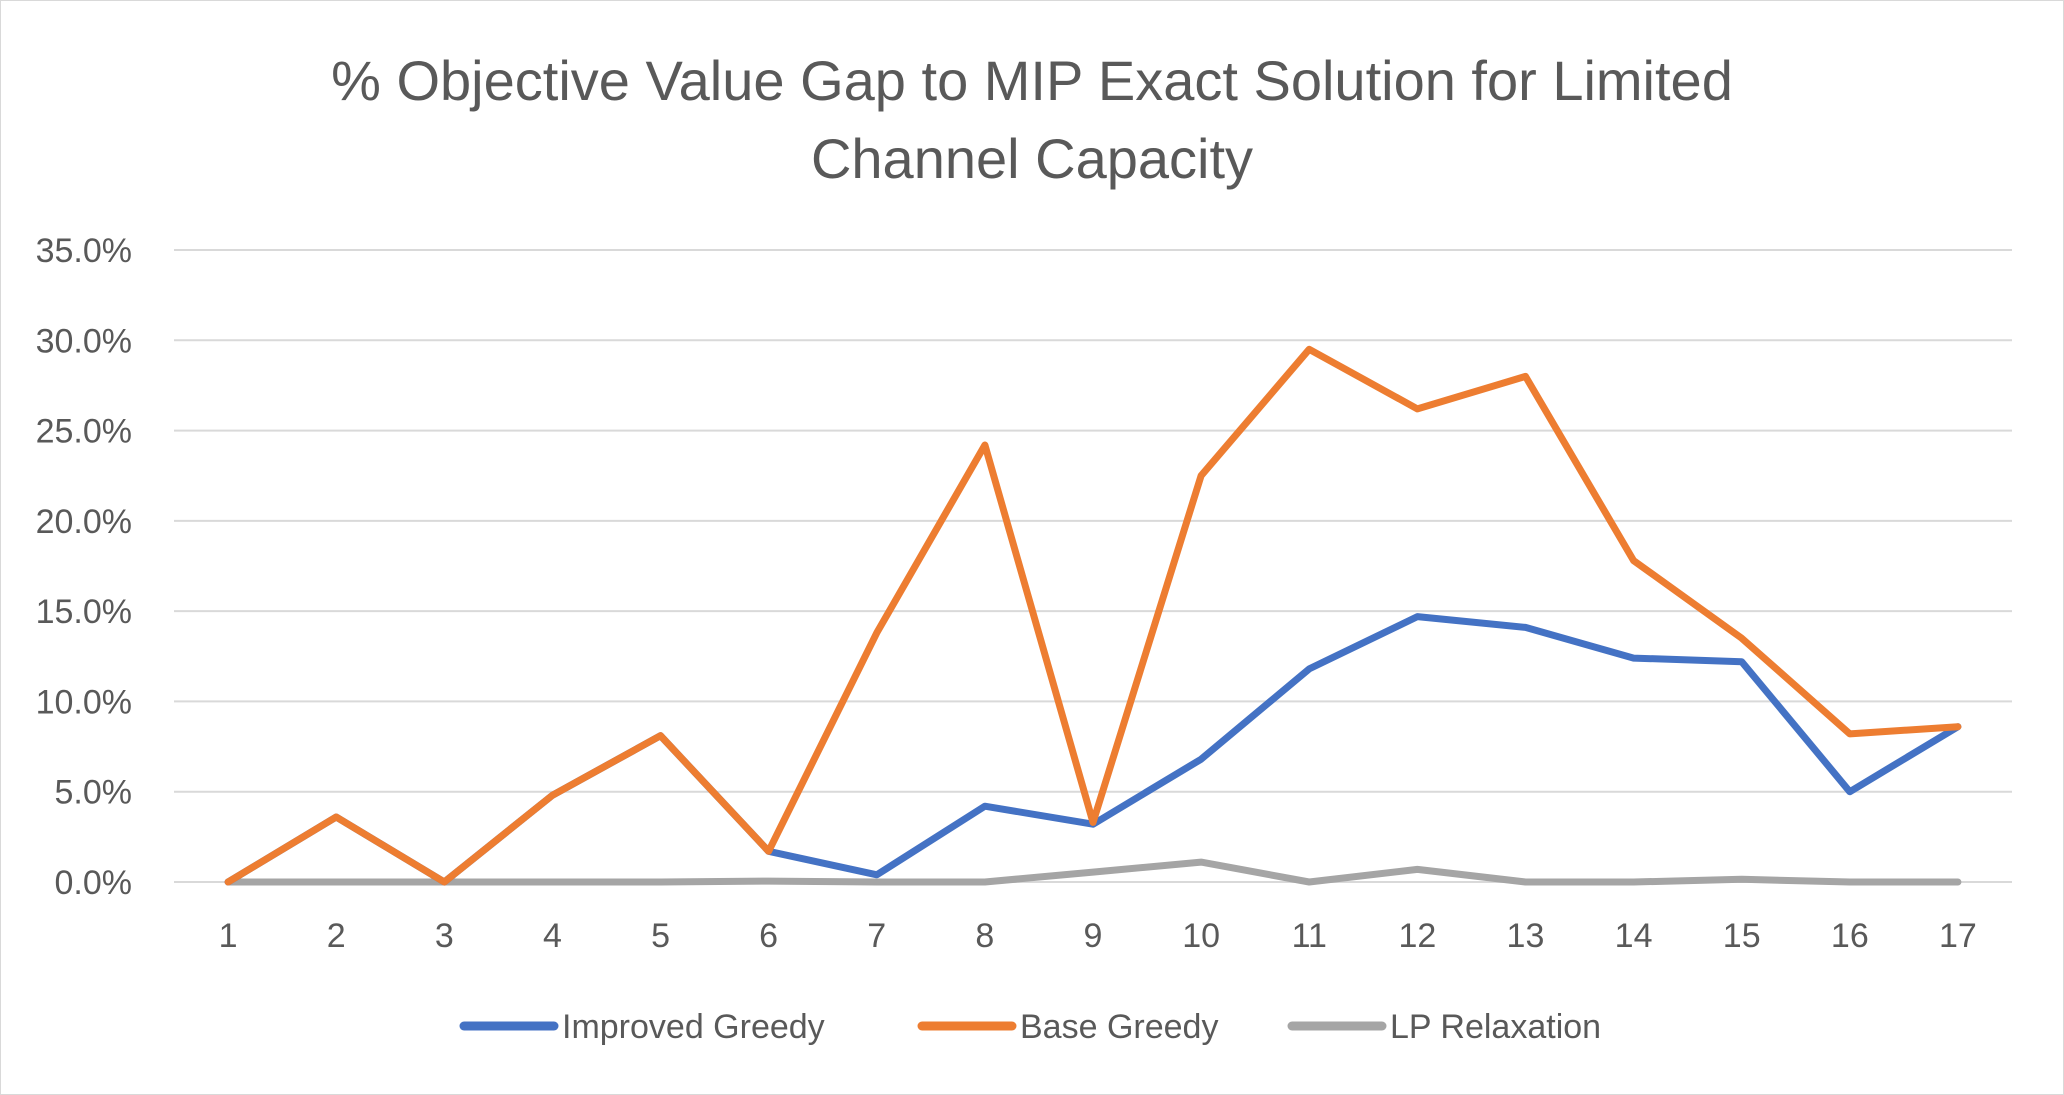 The height and width of the screenshot is (1095, 2064). I want to click on y-tick-label: 10.0%, so click(84, 702).